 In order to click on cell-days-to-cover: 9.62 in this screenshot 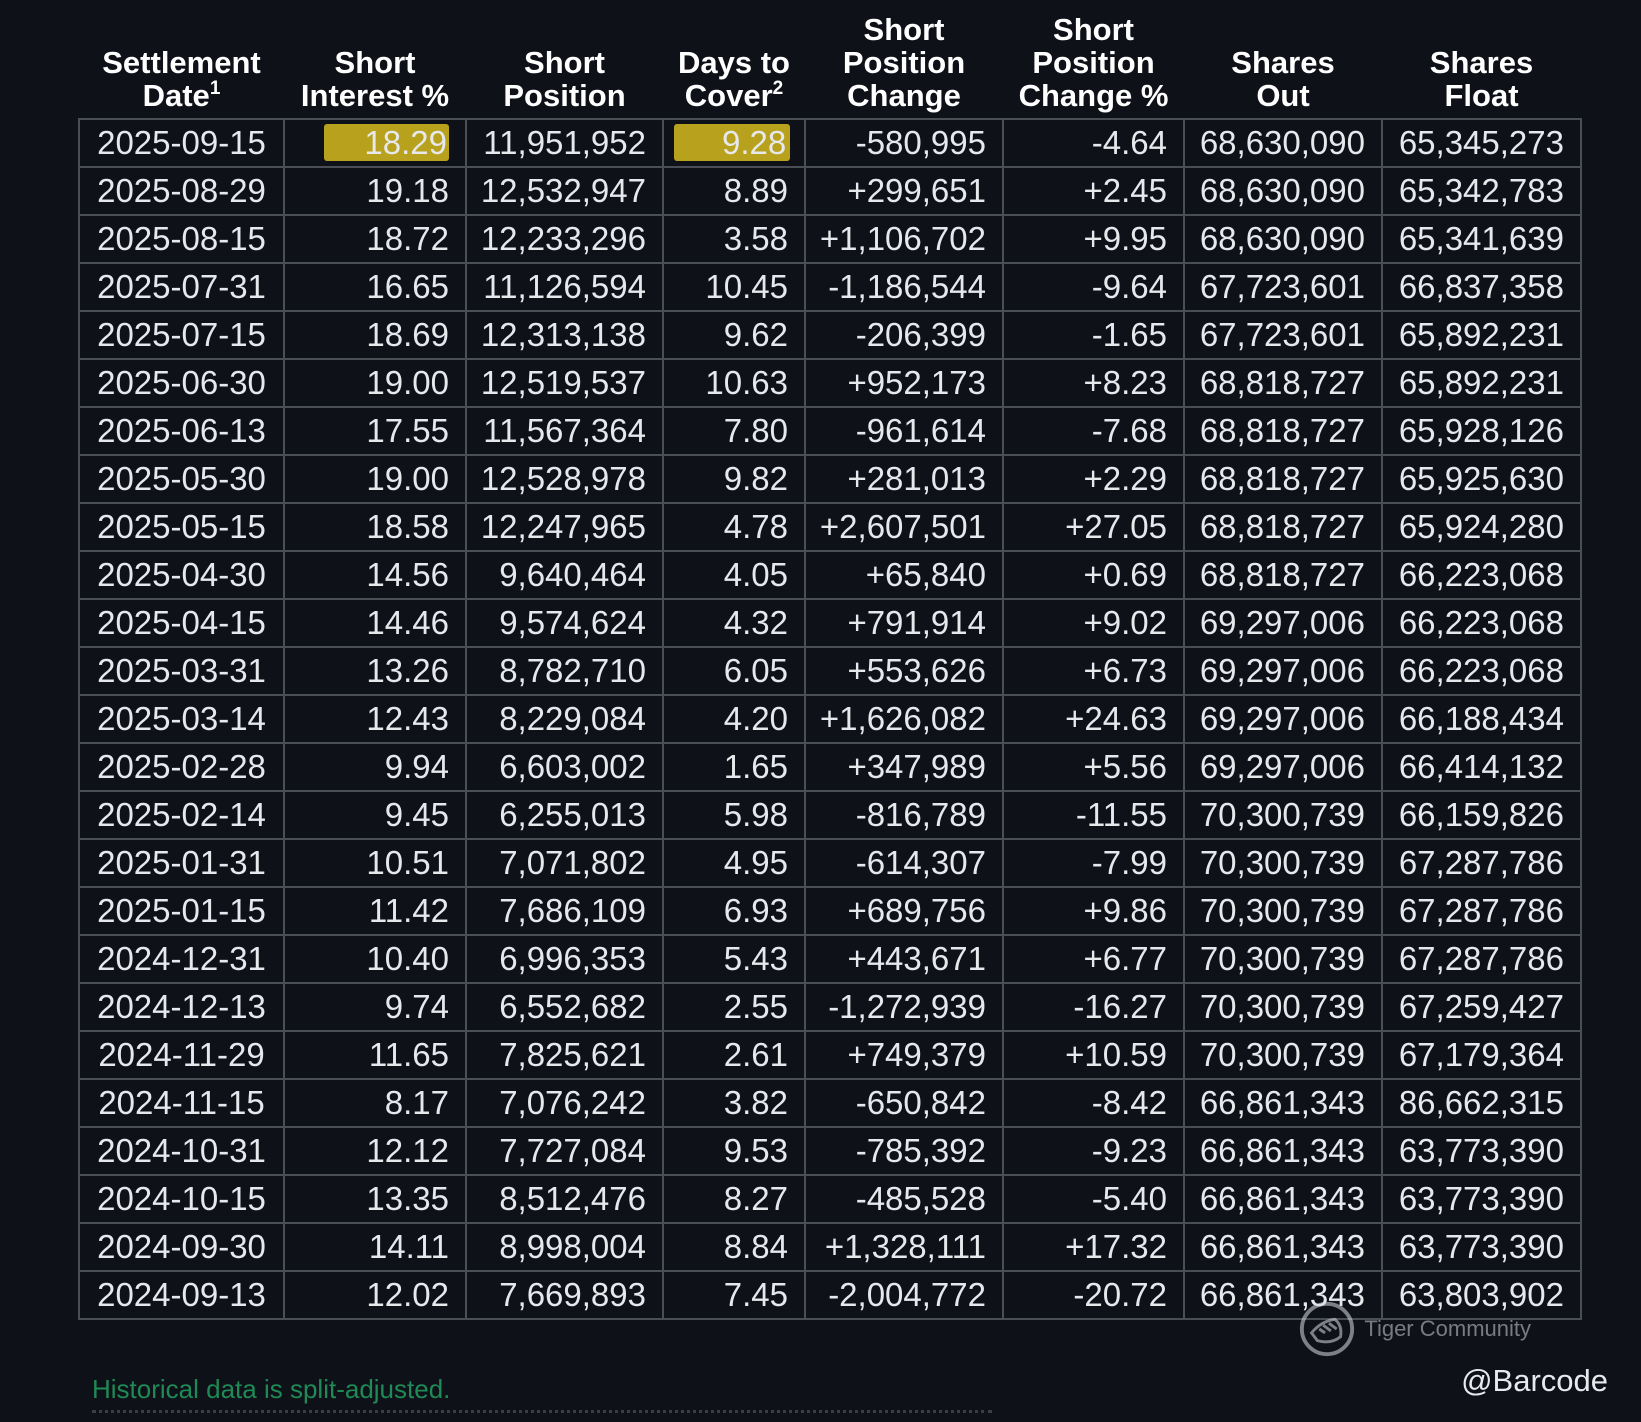, I will do `click(734, 335)`.